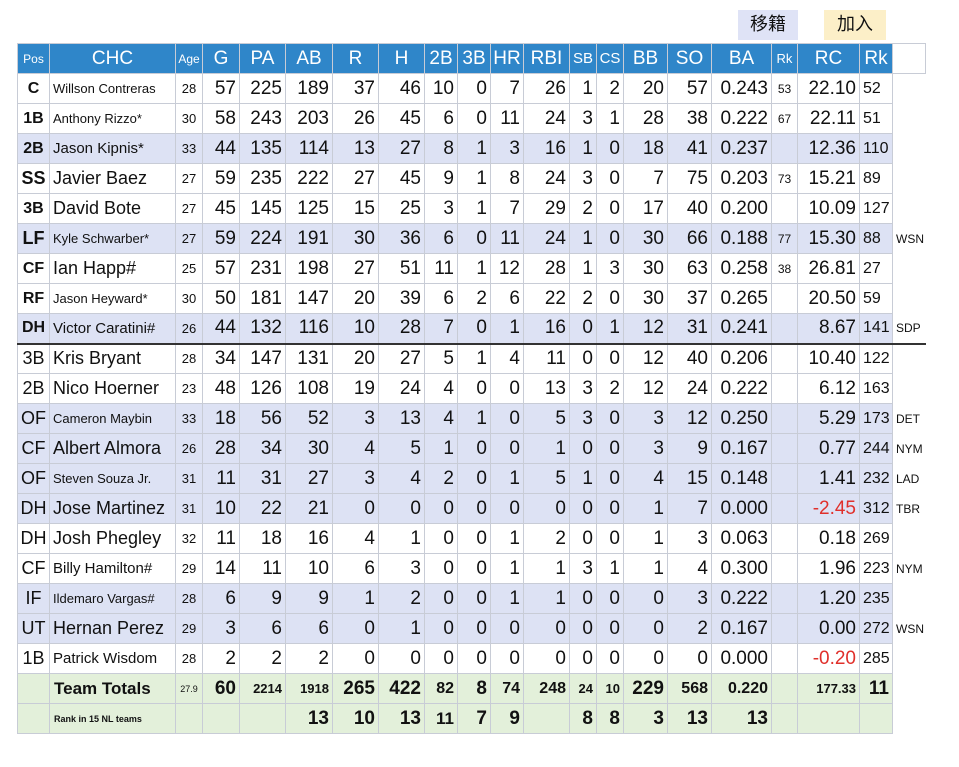  I want to click on stat-rbi: 5, so click(546, 478).